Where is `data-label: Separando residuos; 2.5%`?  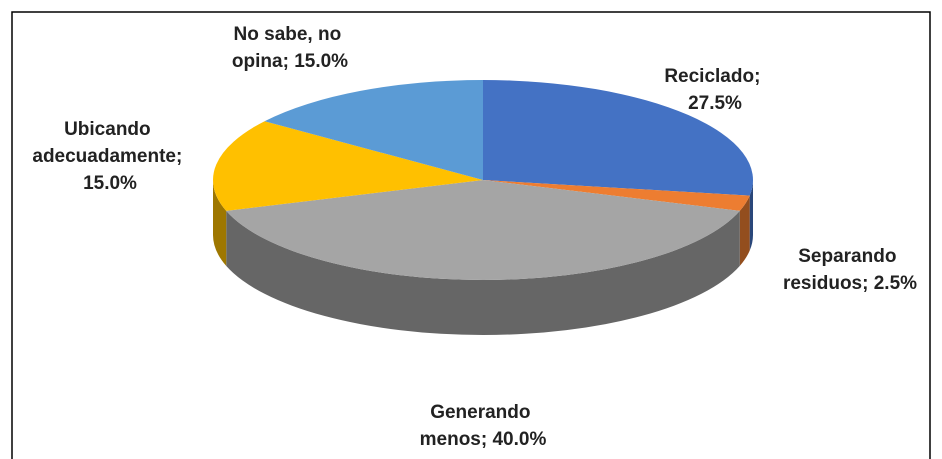 data-label: Separando residuos; 2.5% is located at coordinates (850, 270).